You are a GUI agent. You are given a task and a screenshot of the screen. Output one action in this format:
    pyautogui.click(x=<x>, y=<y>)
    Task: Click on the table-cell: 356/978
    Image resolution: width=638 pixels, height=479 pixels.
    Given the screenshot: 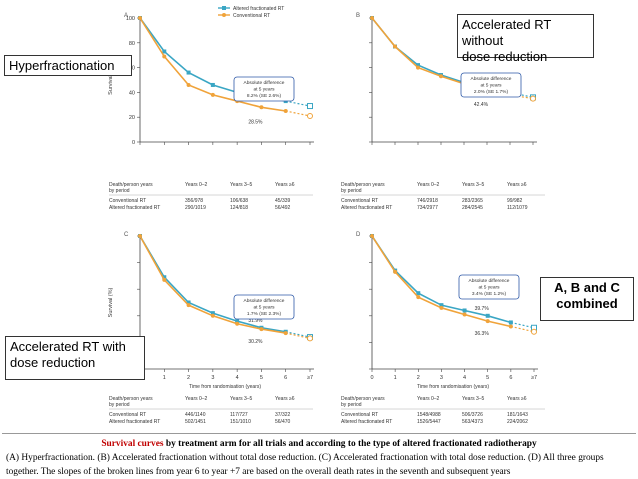 What is the action you would take?
    pyautogui.click(x=194, y=201)
    